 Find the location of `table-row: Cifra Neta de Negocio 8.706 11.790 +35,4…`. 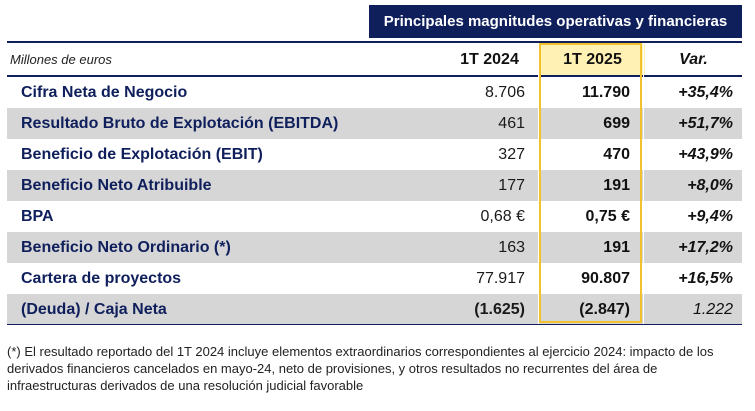

table-row: Cifra Neta de Negocio 8.706 11.790 +35,4… is located at coordinates (374, 92).